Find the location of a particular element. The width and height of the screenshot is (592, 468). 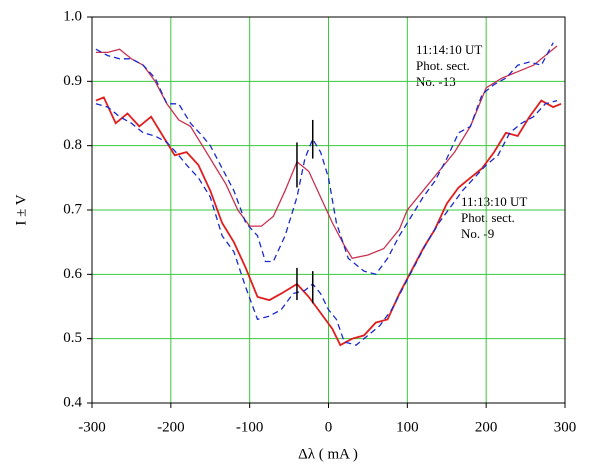

y-tick-label: 1.0 is located at coordinates (72, 16).